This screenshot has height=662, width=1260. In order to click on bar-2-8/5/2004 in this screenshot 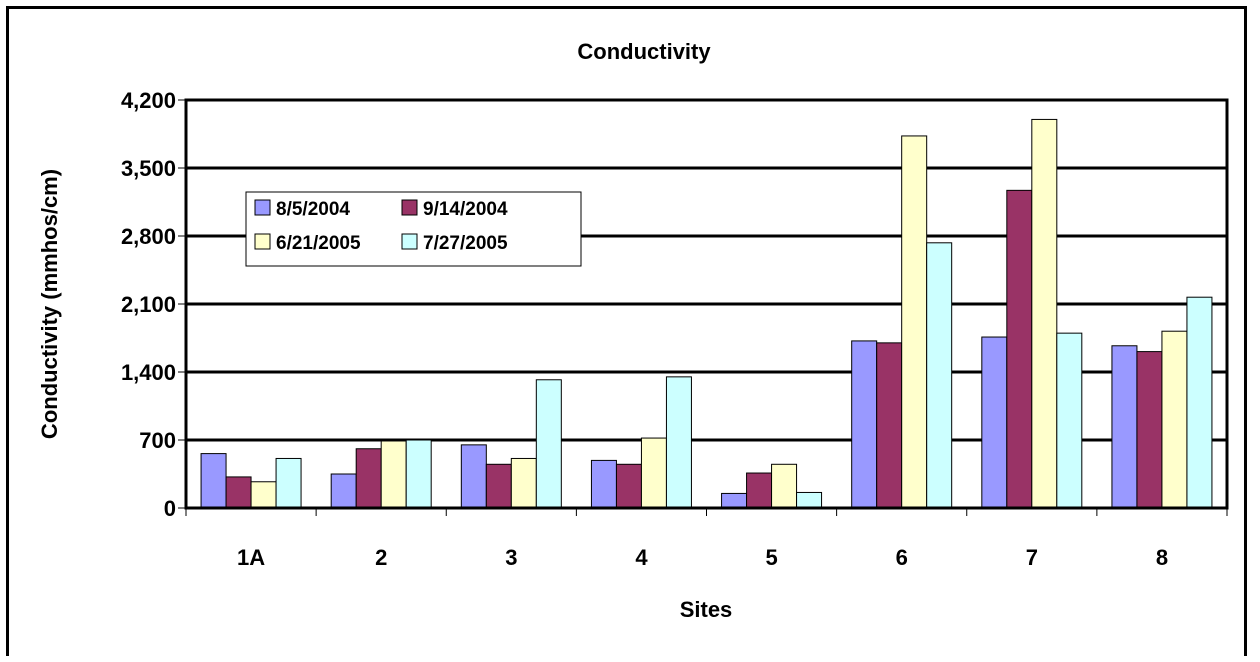, I will do `click(343, 491)`.